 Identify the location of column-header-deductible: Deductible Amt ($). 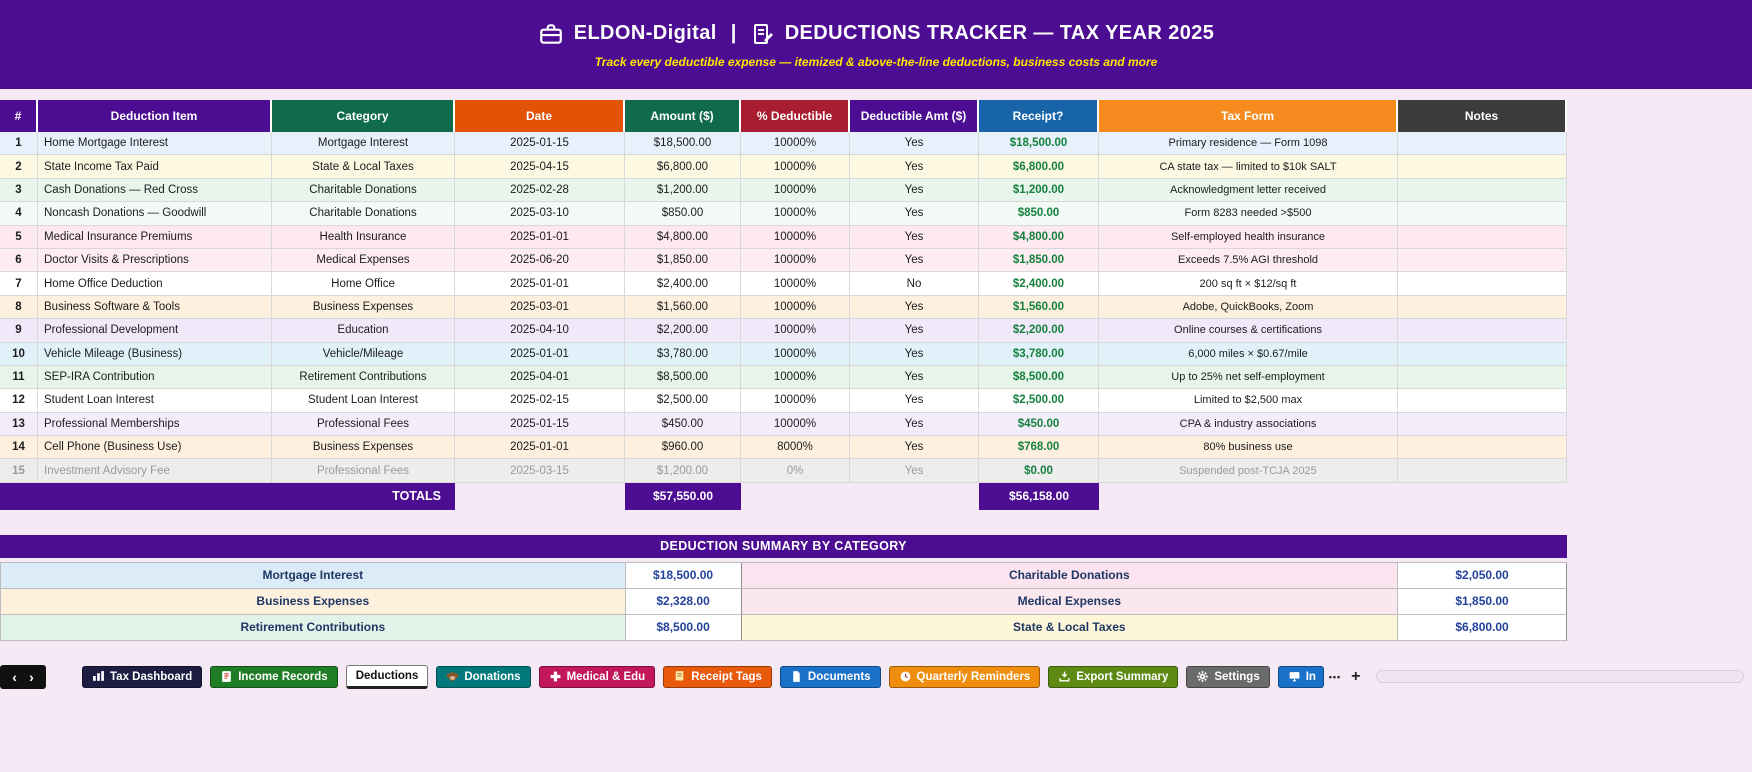
(914, 116).